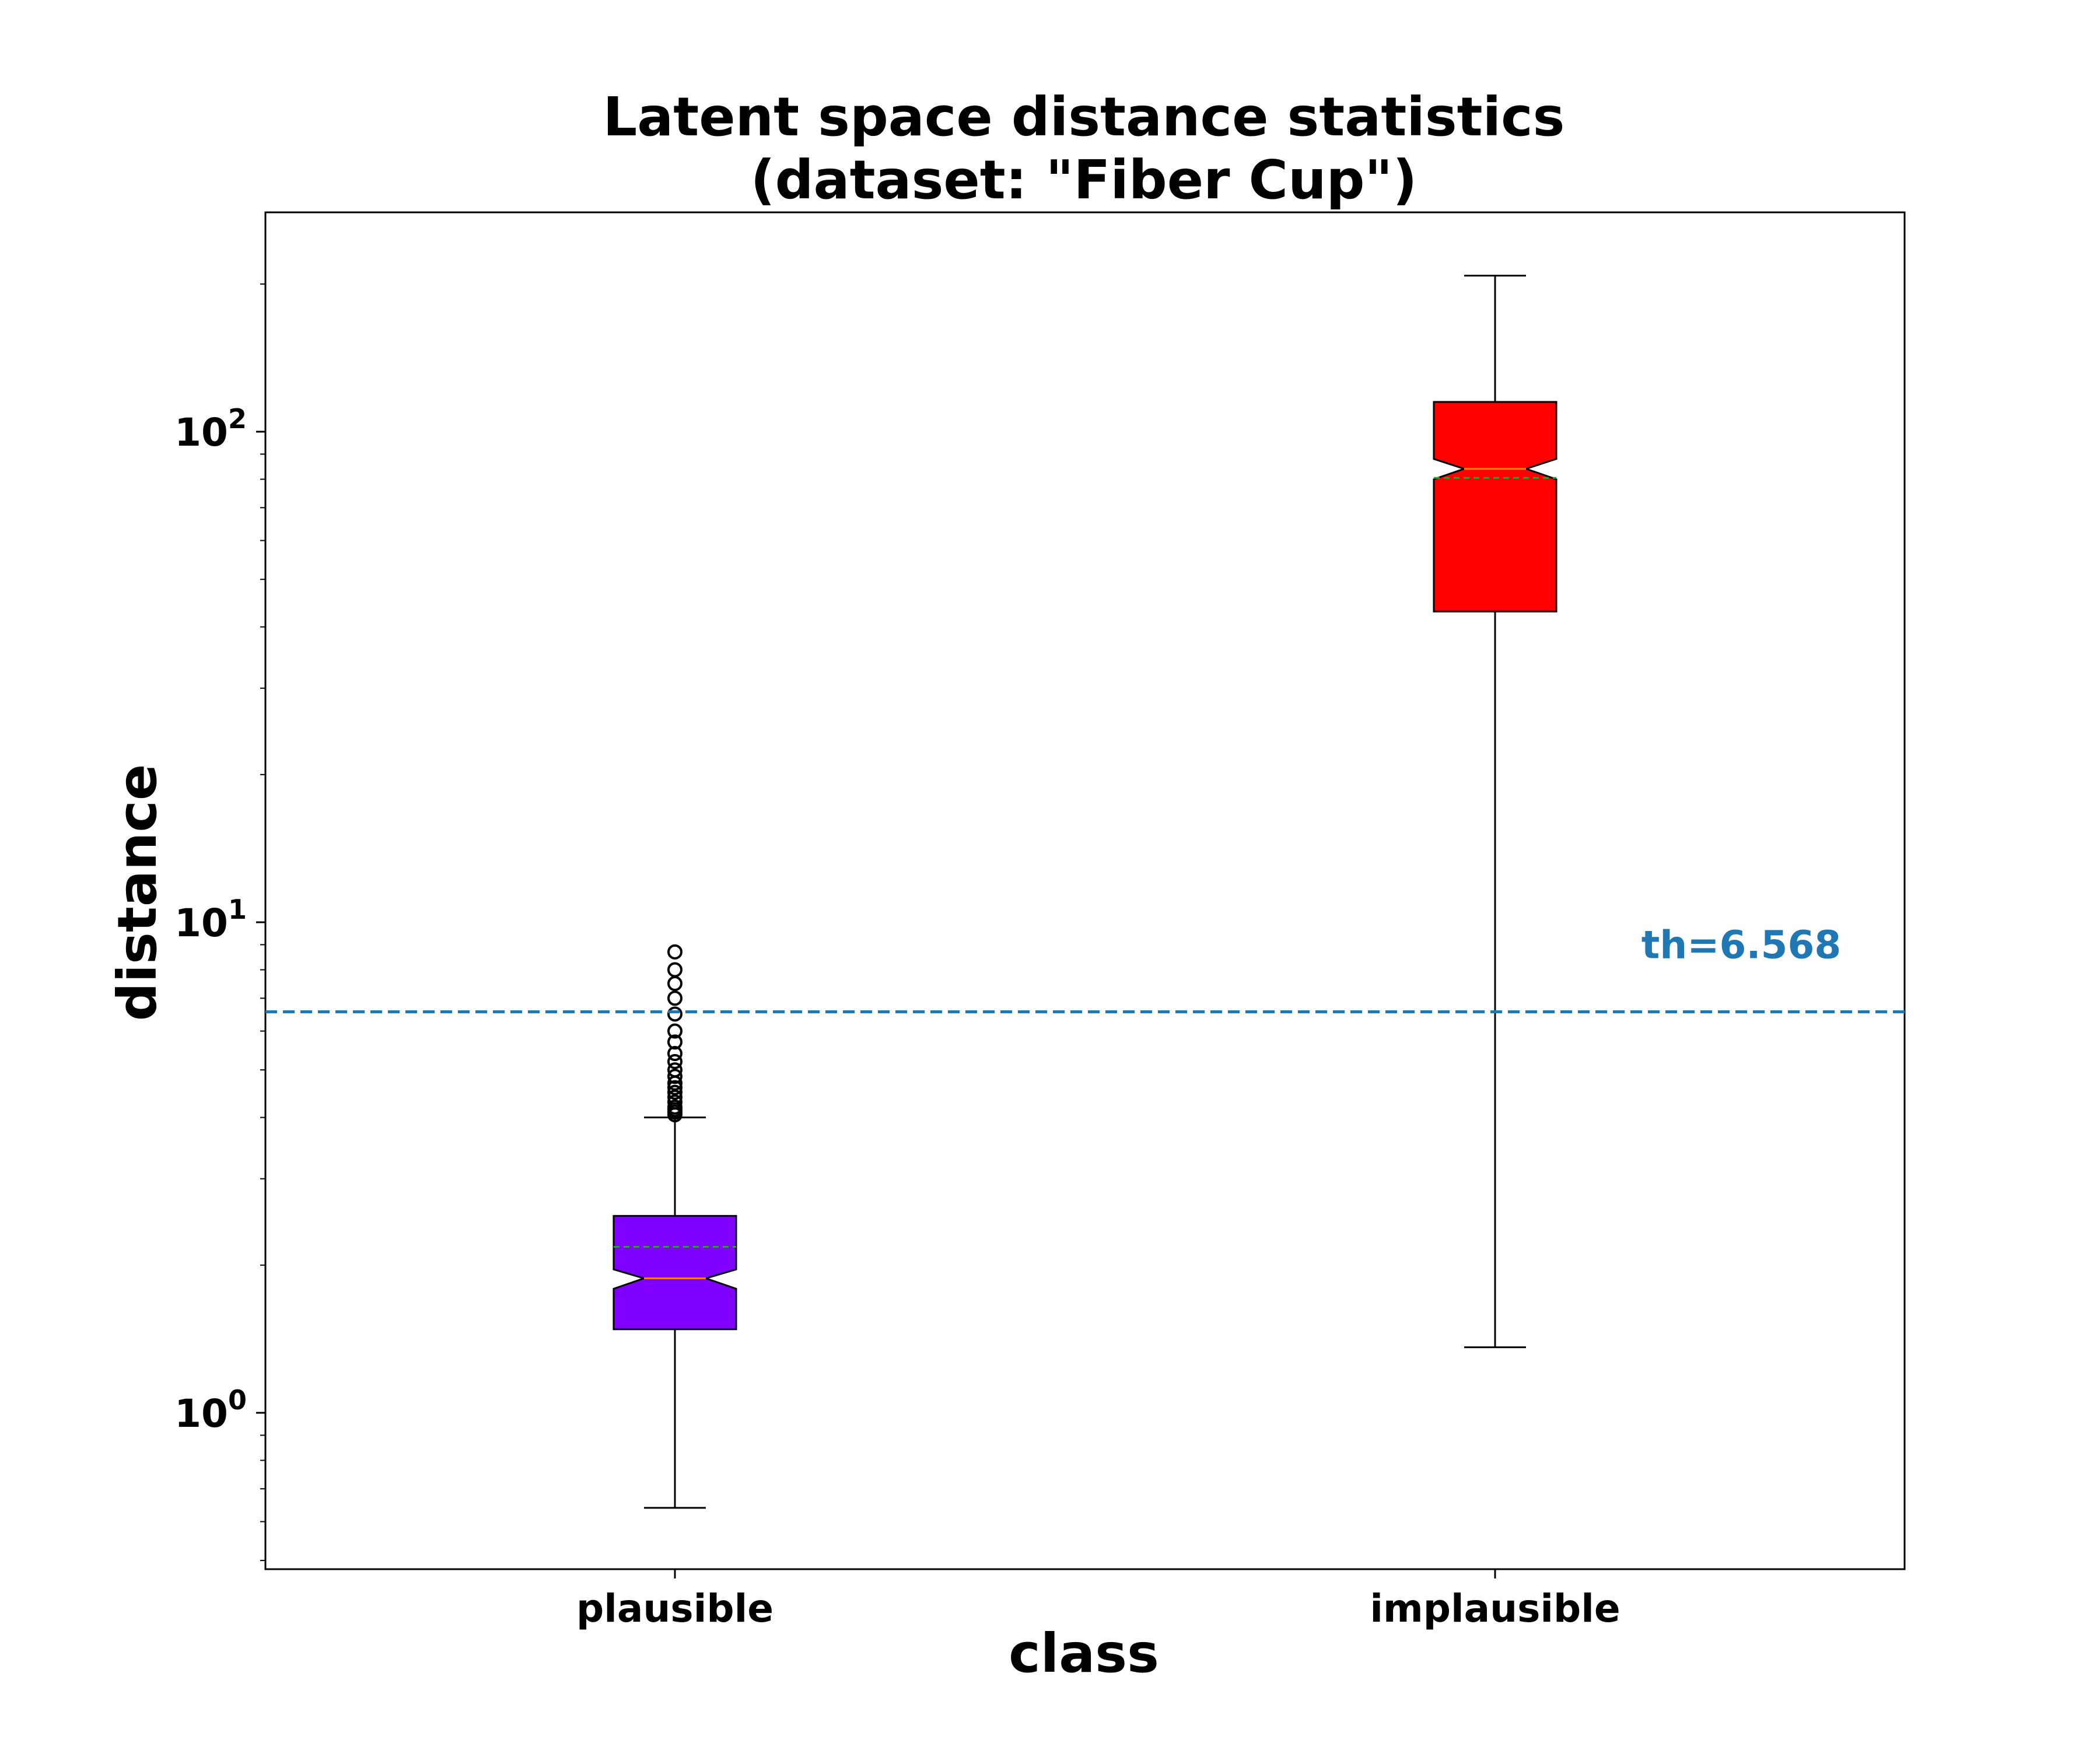 This screenshot has width=2100, height=1750. Describe the element at coordinates (1742, 945) in the screenshot. I see `threshold-label: th=6.568` at that location.